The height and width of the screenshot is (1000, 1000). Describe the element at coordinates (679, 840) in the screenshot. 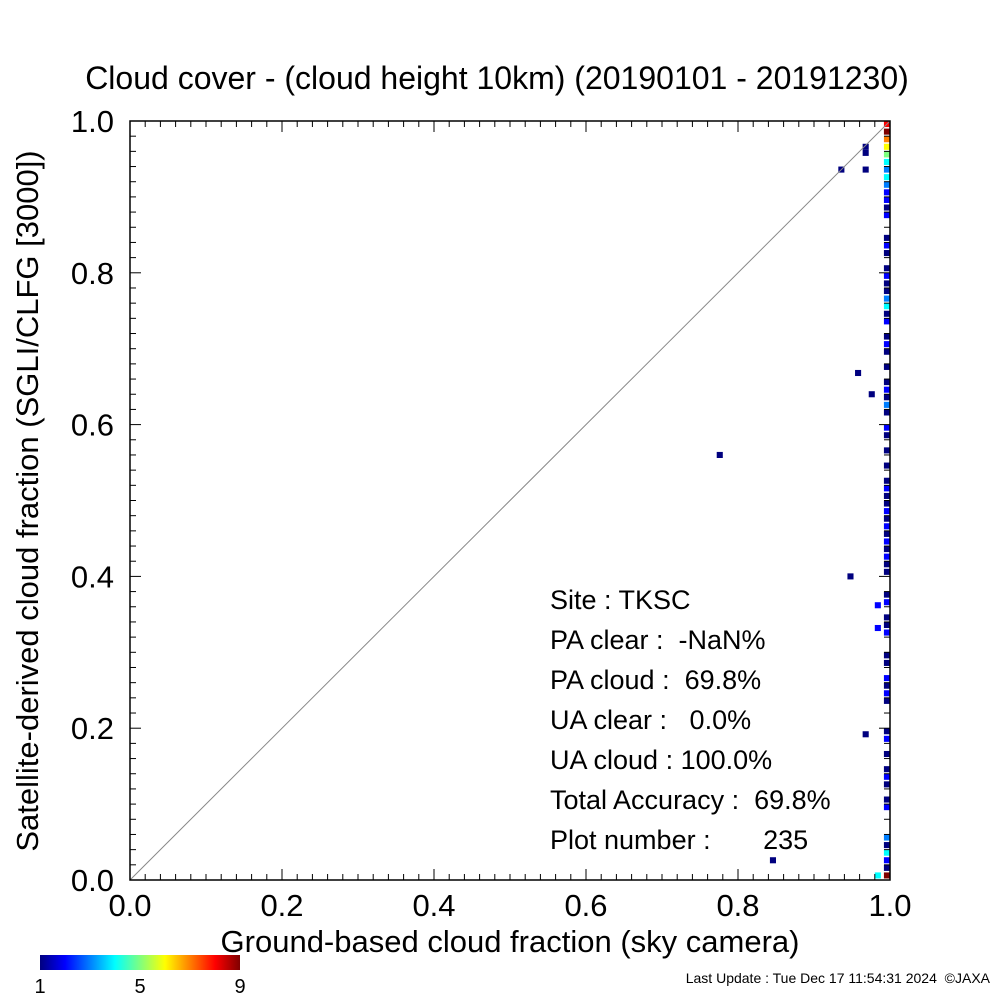

I see `stat-plot-number: Plot number : 235` at that location.